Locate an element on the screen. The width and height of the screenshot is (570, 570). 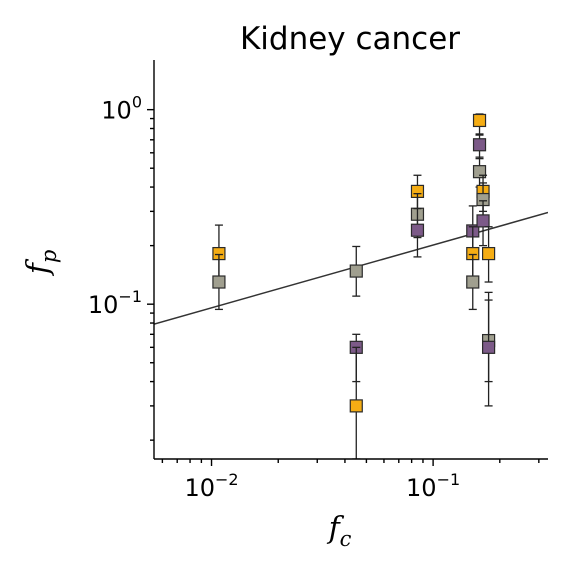
y-tick-label: 10⁻¹ is located at coordinates (115, 303).